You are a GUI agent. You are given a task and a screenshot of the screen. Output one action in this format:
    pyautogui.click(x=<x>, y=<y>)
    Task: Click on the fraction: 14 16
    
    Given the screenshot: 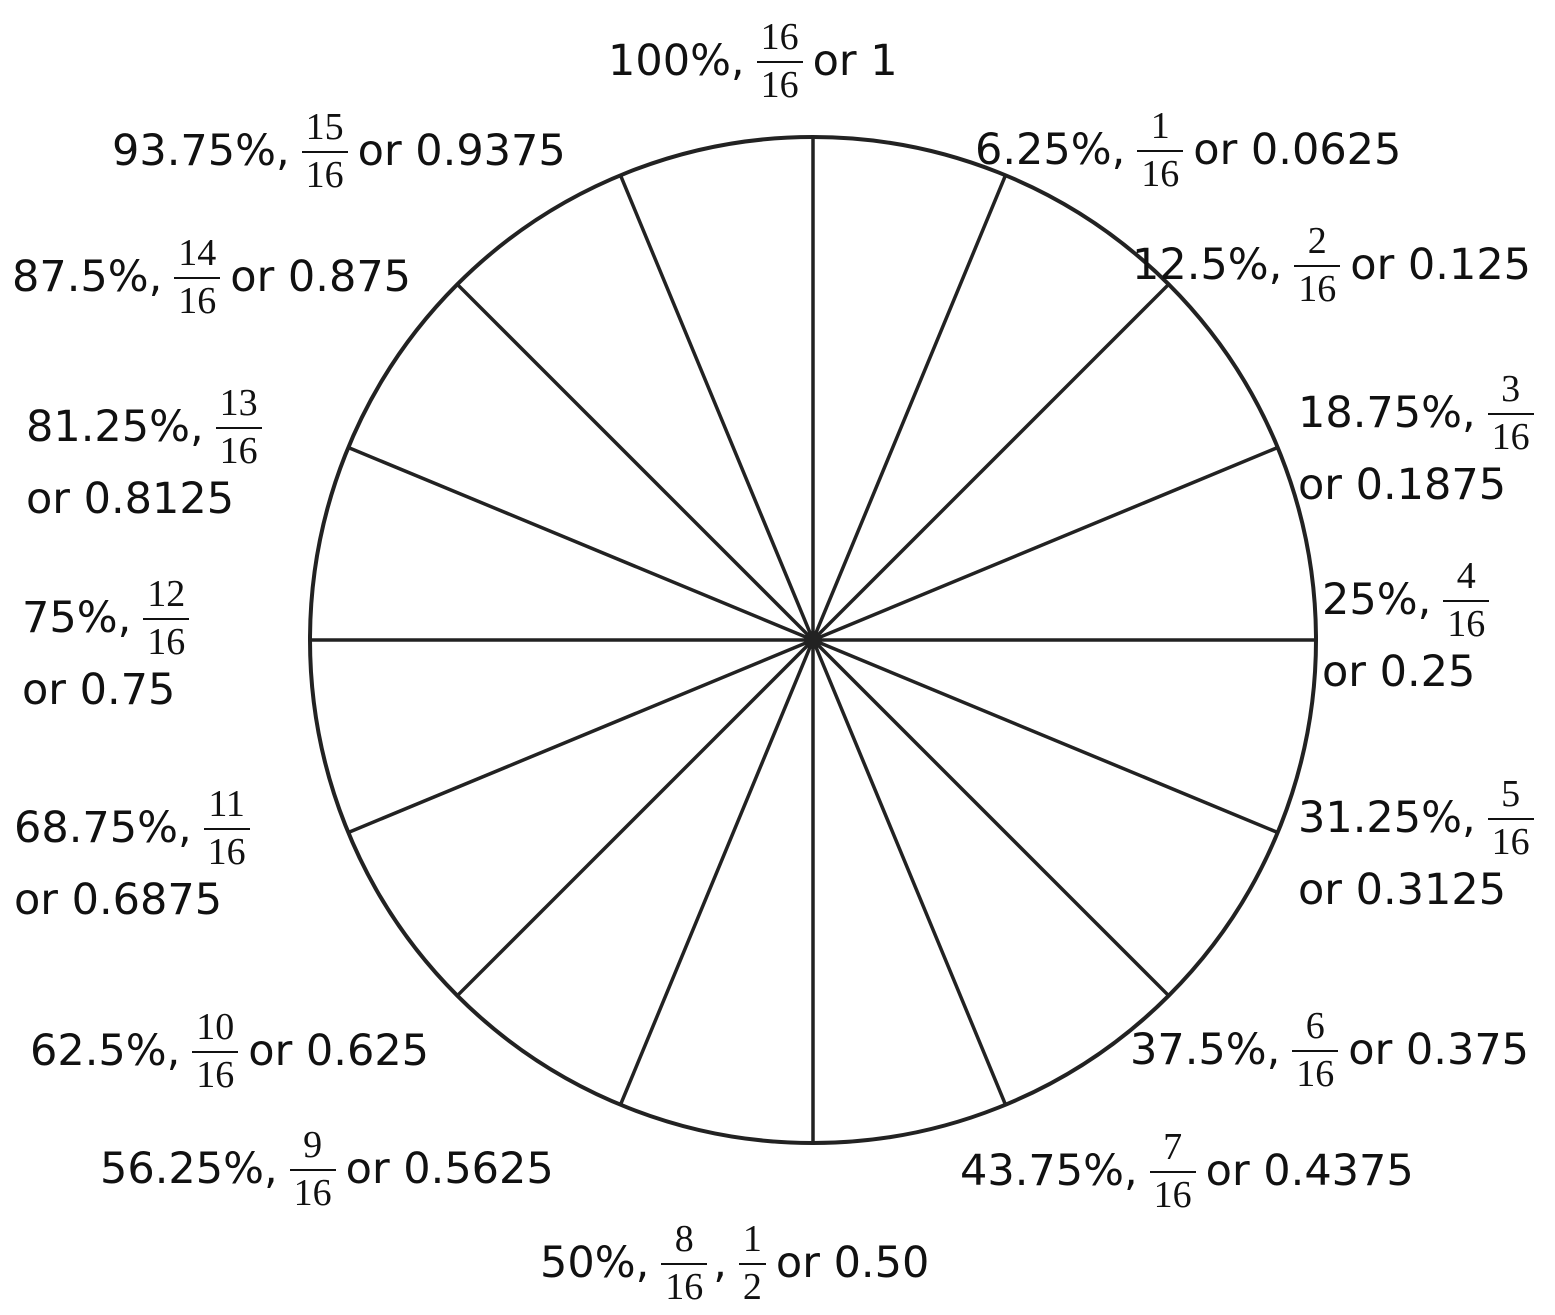 What is the action you would take?
    pyautogui.click(x=197, y=277)
    